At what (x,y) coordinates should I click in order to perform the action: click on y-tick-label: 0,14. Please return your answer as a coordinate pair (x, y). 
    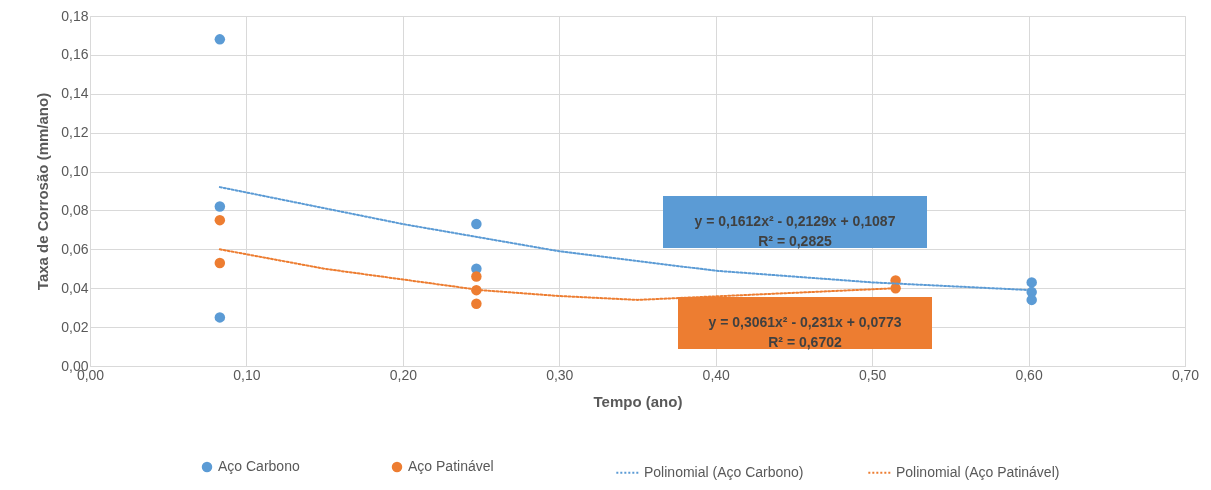
    Looking at the image, I should click on (75, 93).